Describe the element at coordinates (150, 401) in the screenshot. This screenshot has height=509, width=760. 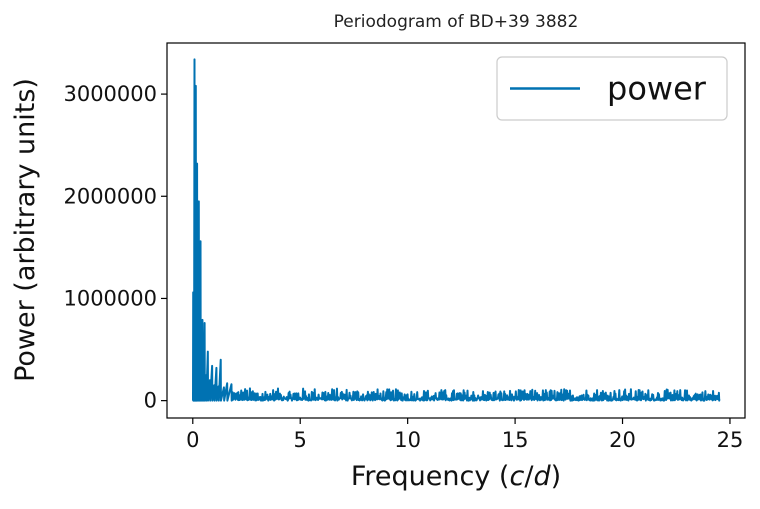
I see `y-tick-label: 0` at that location.